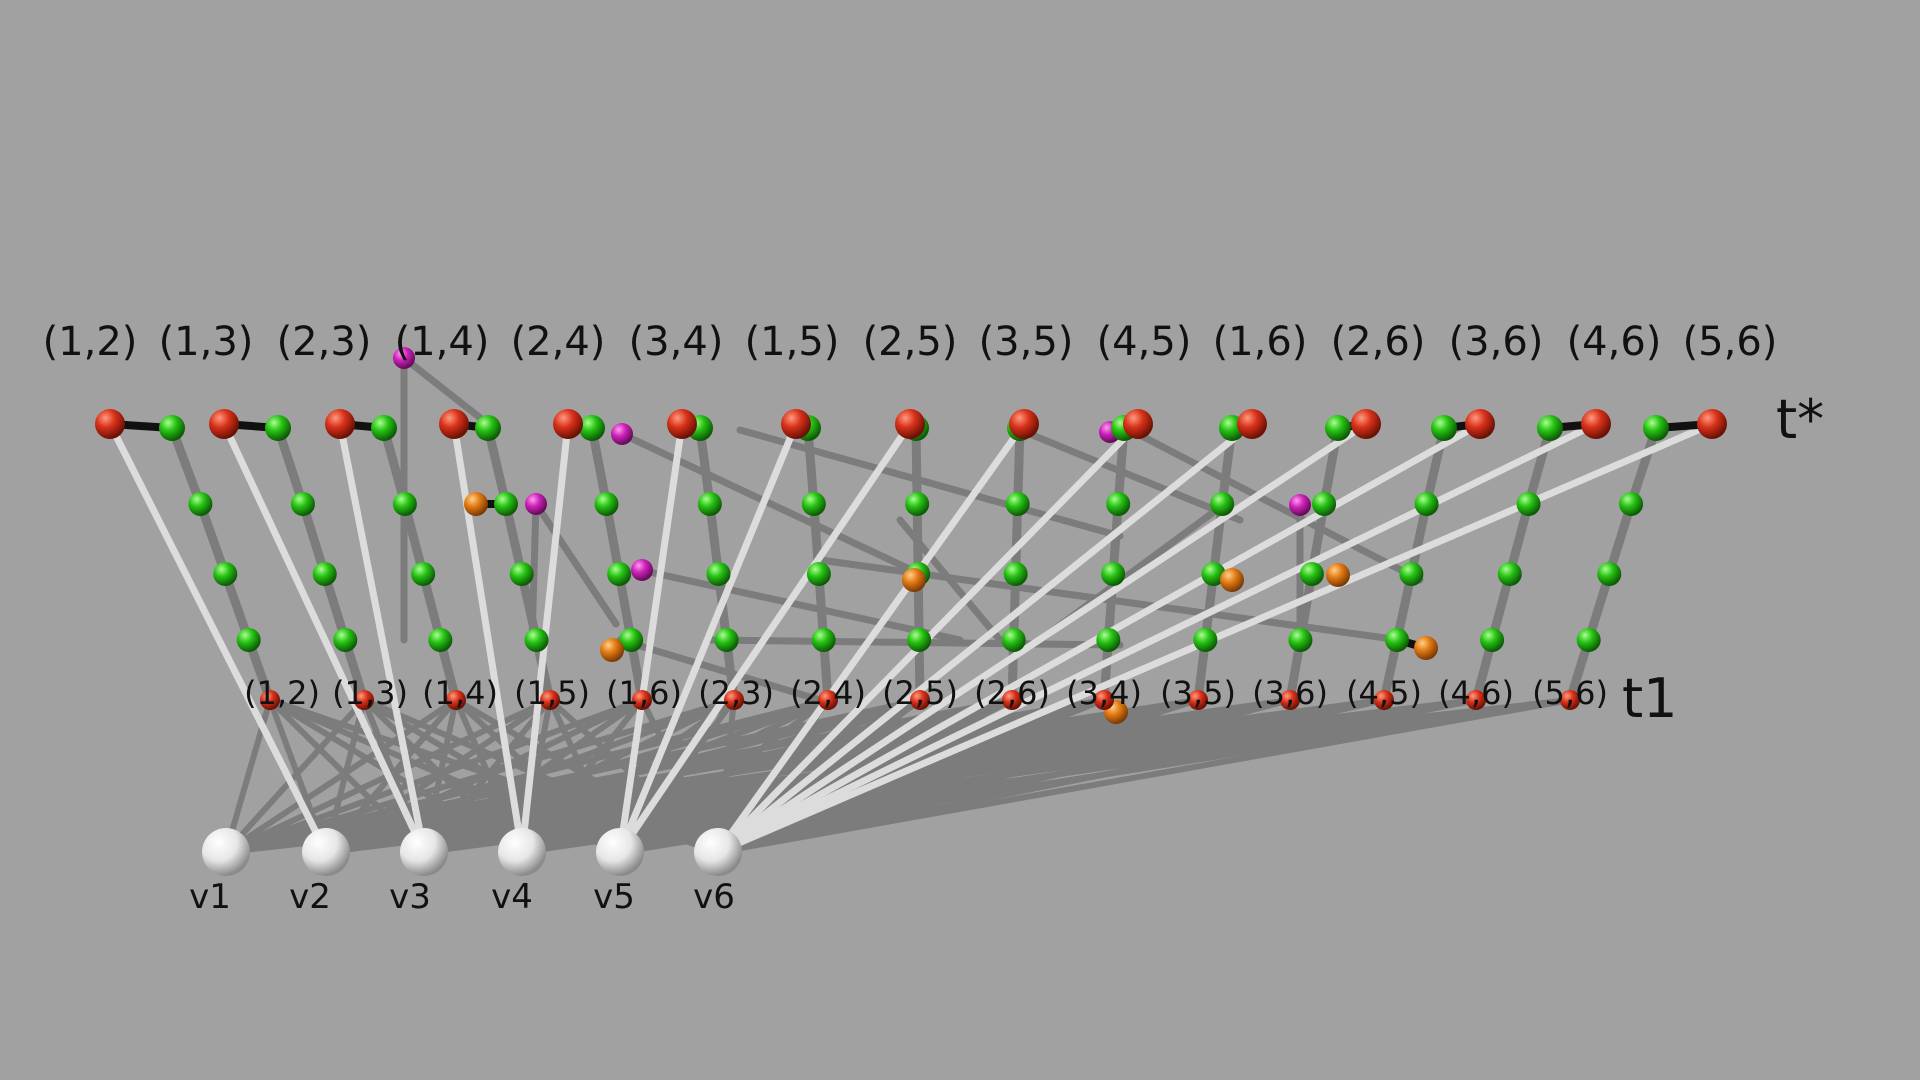 The width and height of the screenshot is (1920, 1080). What do you see at coordinates (1476, 693) in the screenshot?
I see `mid-label: (4,6)` at bounding box center [1476, 693].